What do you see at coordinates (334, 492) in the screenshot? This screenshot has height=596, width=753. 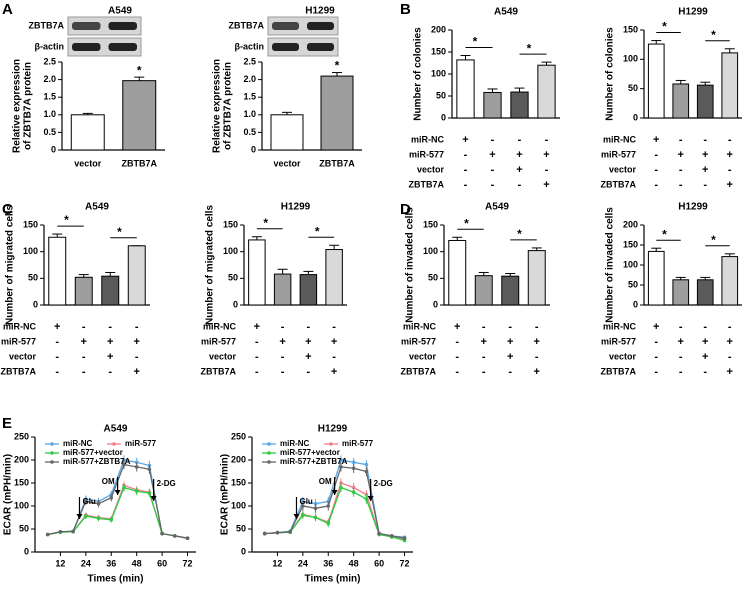 I see `annotation-arrowhead` at bounding box center [334, 492].